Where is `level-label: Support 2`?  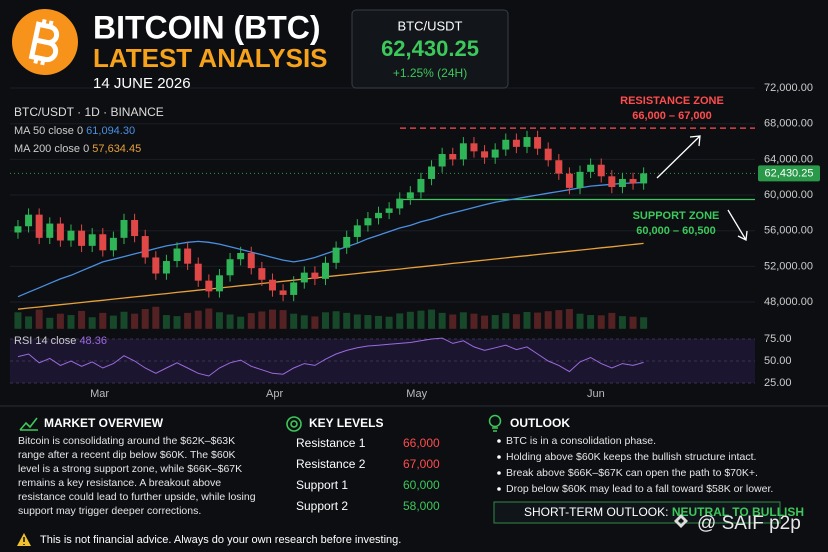 level-label: Support 2 is located at coordinates (322, 506).